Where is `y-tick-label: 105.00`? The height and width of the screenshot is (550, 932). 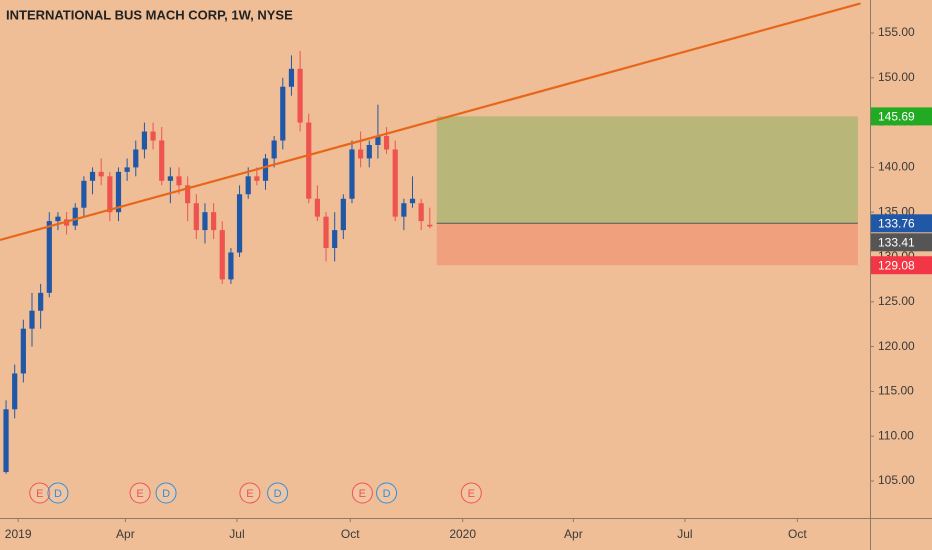
y-tick-label: 105.00 is located at coordinates (896, 480).